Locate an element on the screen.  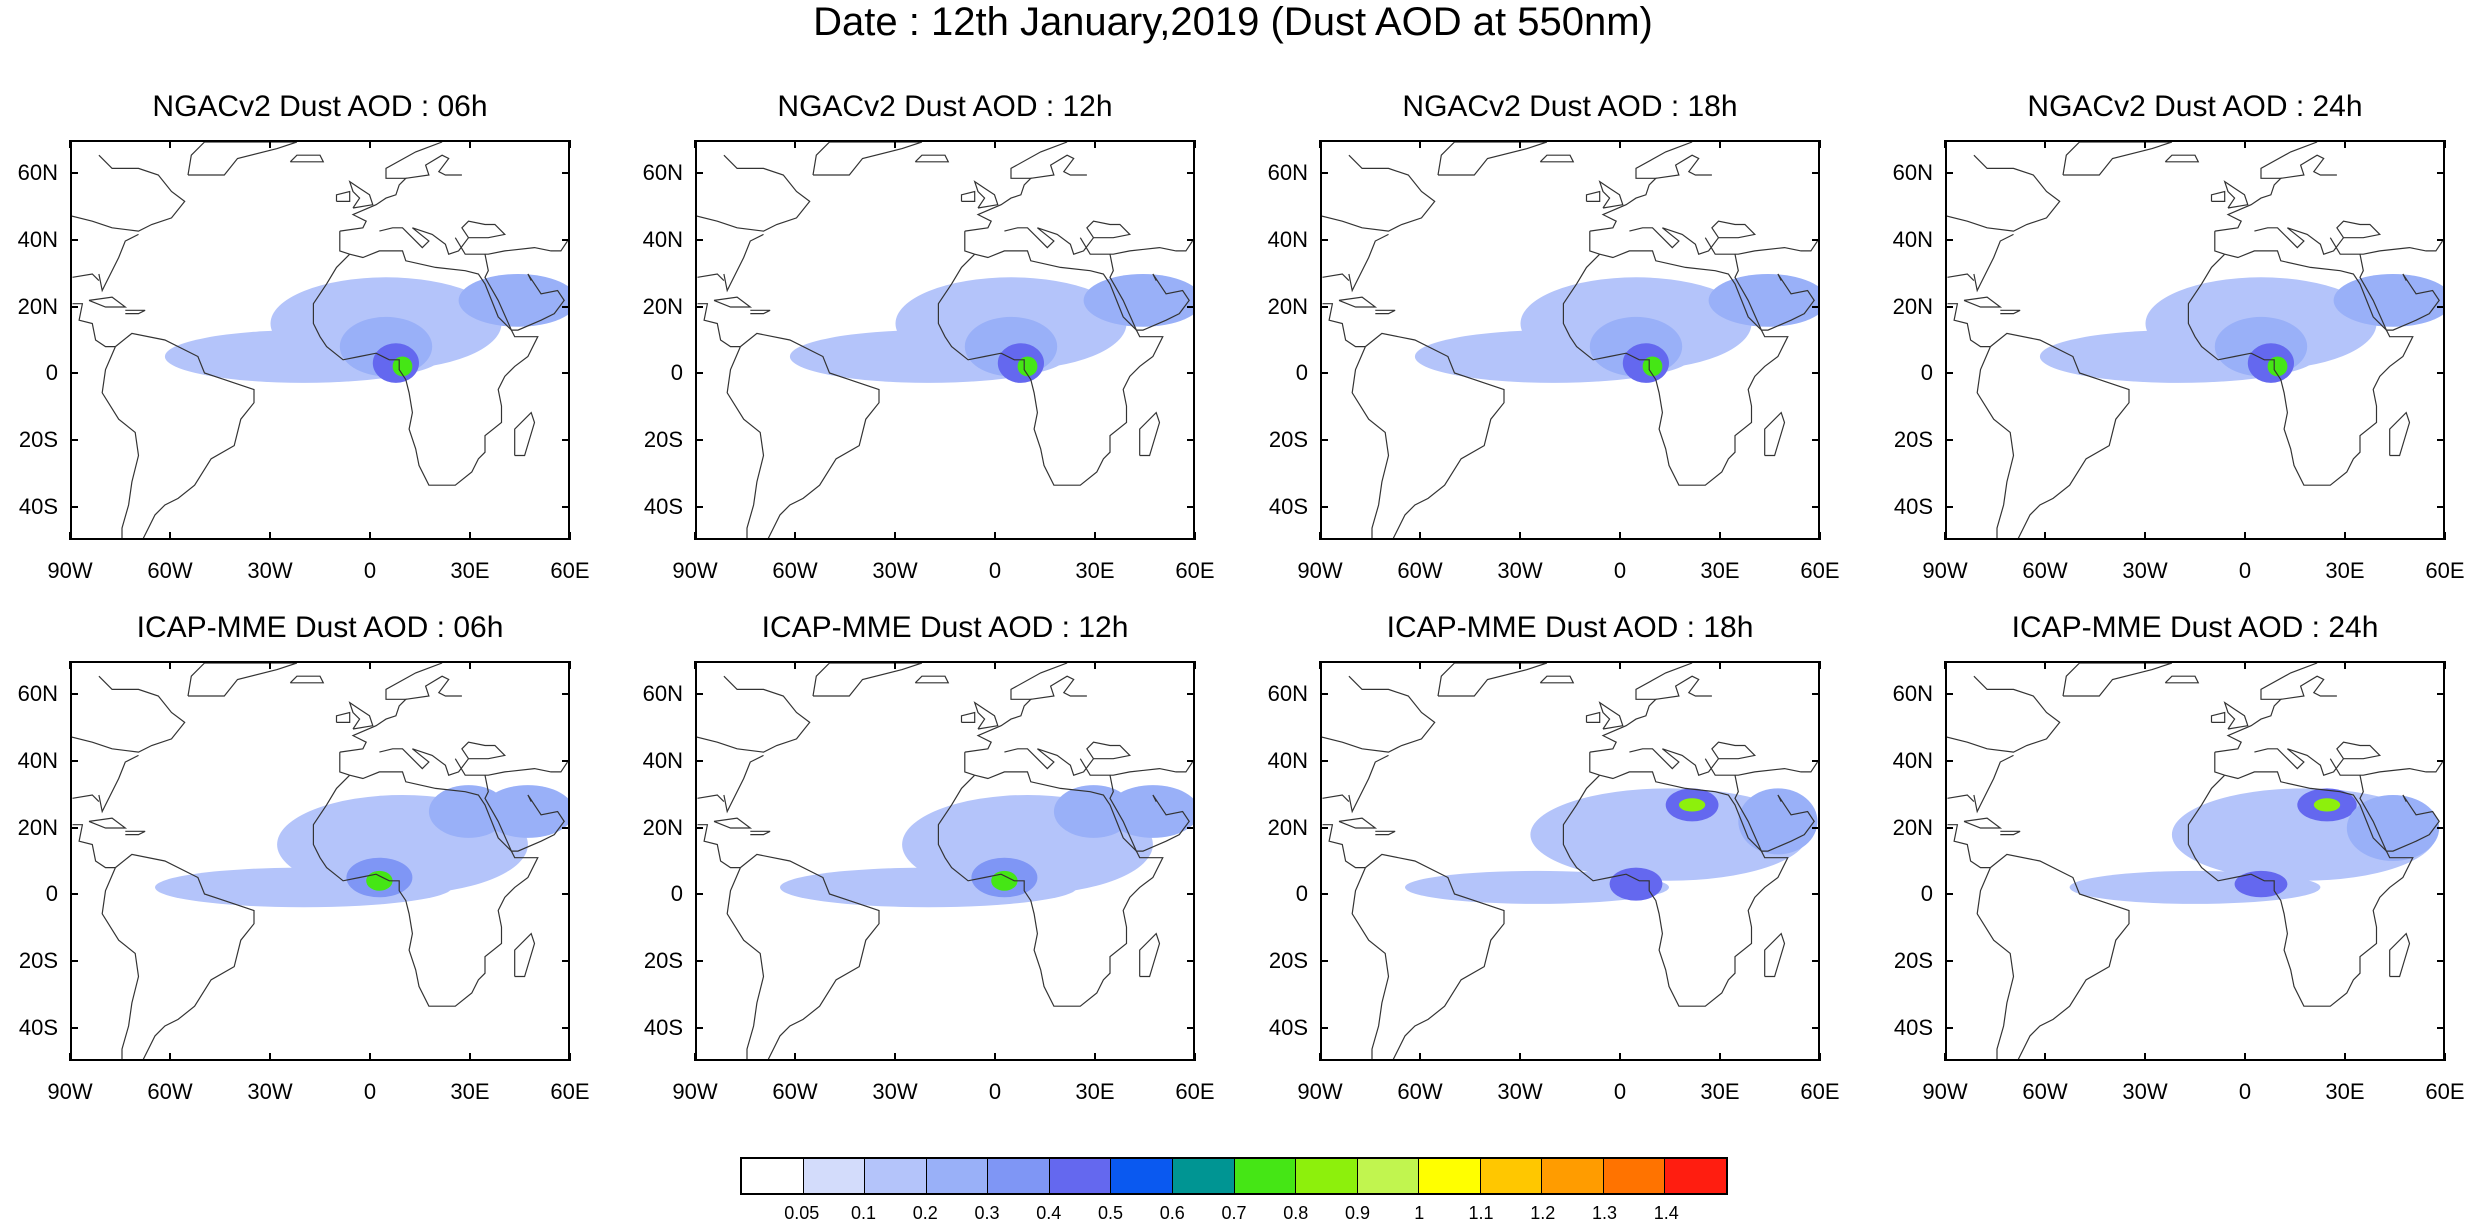
latitude-label: 40S is located at coordinates (663, 1027).